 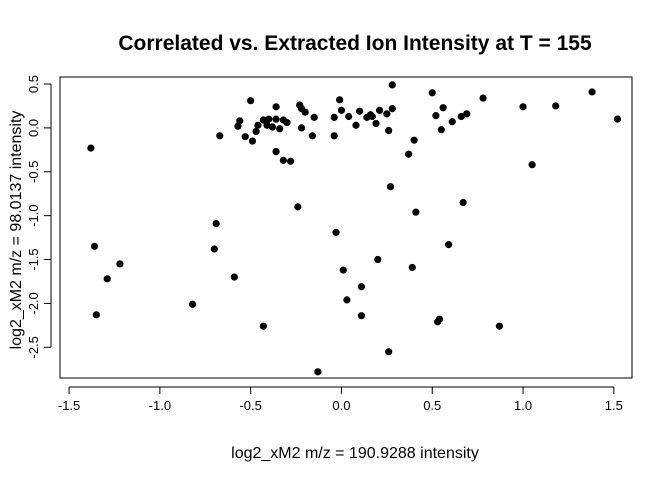 What do you see at coordinates (33, 215) in the screenshot?
I see `y-tick-label: -1.0` at bounding box center [33, 215].